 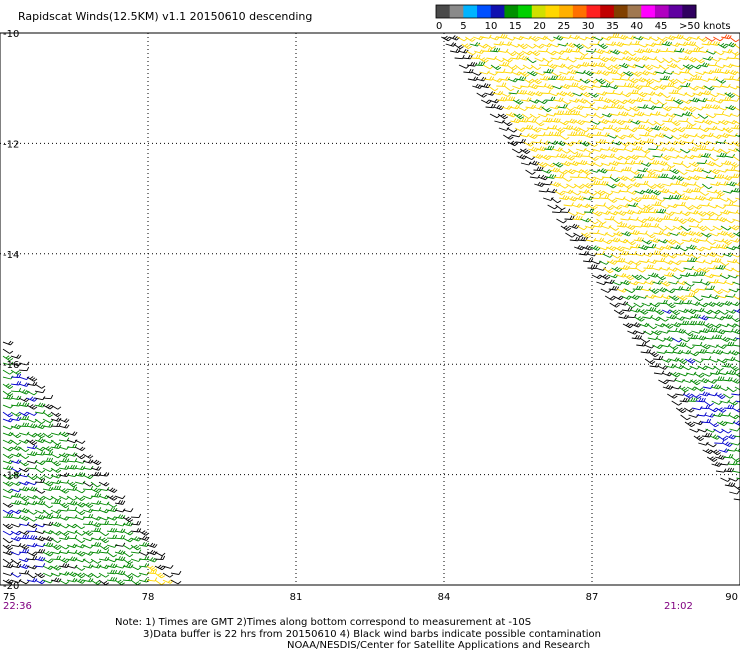 I want to click on y-tick-label: -12, so click(x=11, y=144).